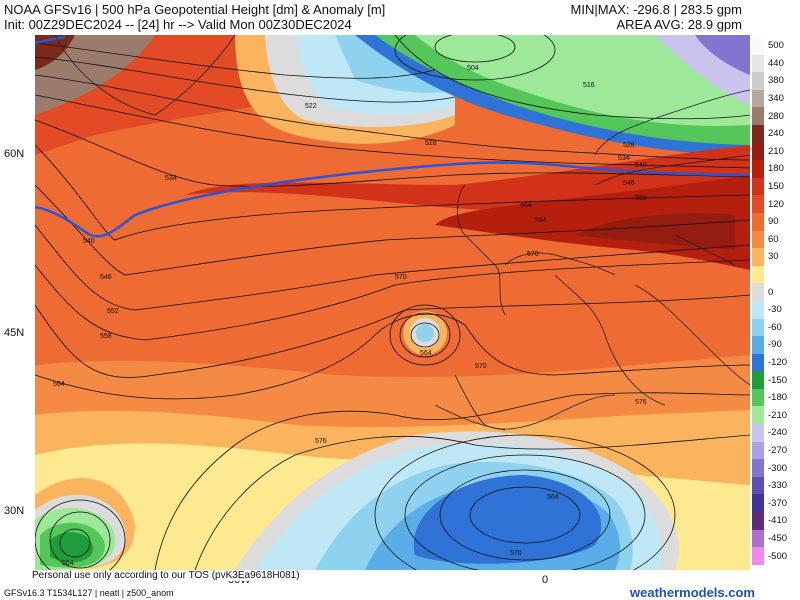 The width and height of the screenshot is (800, 600). I want to click on lat-label: 30N, so click(14, 511).